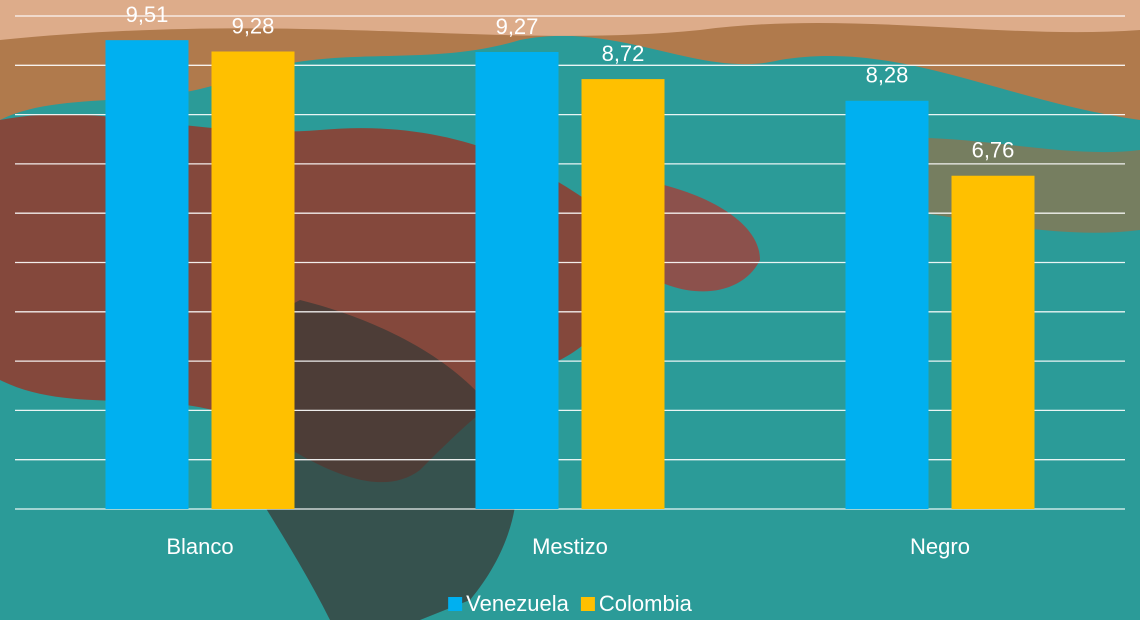 The height and width of the screenshot is (620, 1140). What do you see at coordinates (199, 546) in the screenshot?
I see `x-tick-label: Blanco` at bounding box center [199, 546].